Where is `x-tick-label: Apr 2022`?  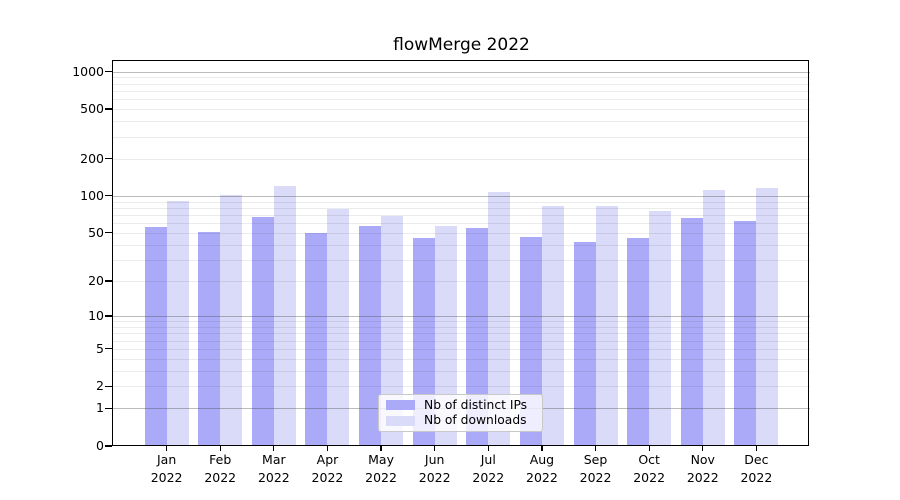
x-tick-label: Apr 2022 is located at coordinates (327, 468).